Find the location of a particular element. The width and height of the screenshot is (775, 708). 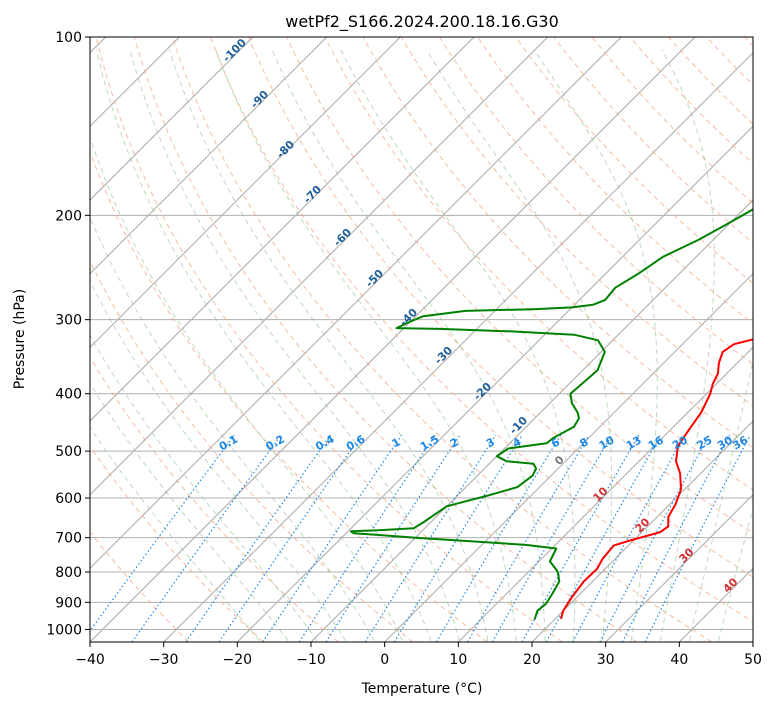

y-tick-label: 600 is located at coordinates (68, 499).